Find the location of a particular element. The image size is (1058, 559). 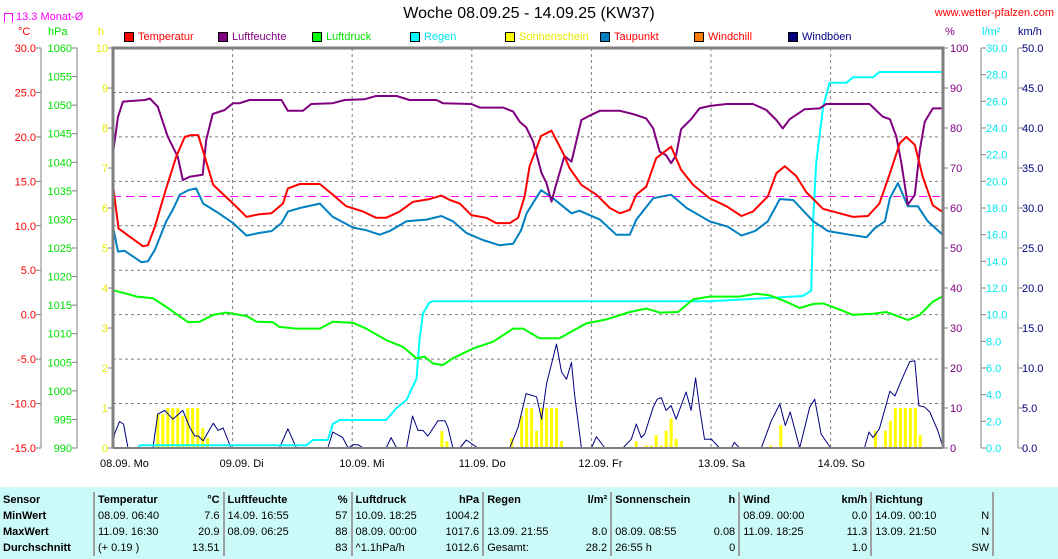

rain-tick-label: 30.0 is located at coordinates (996, 49).